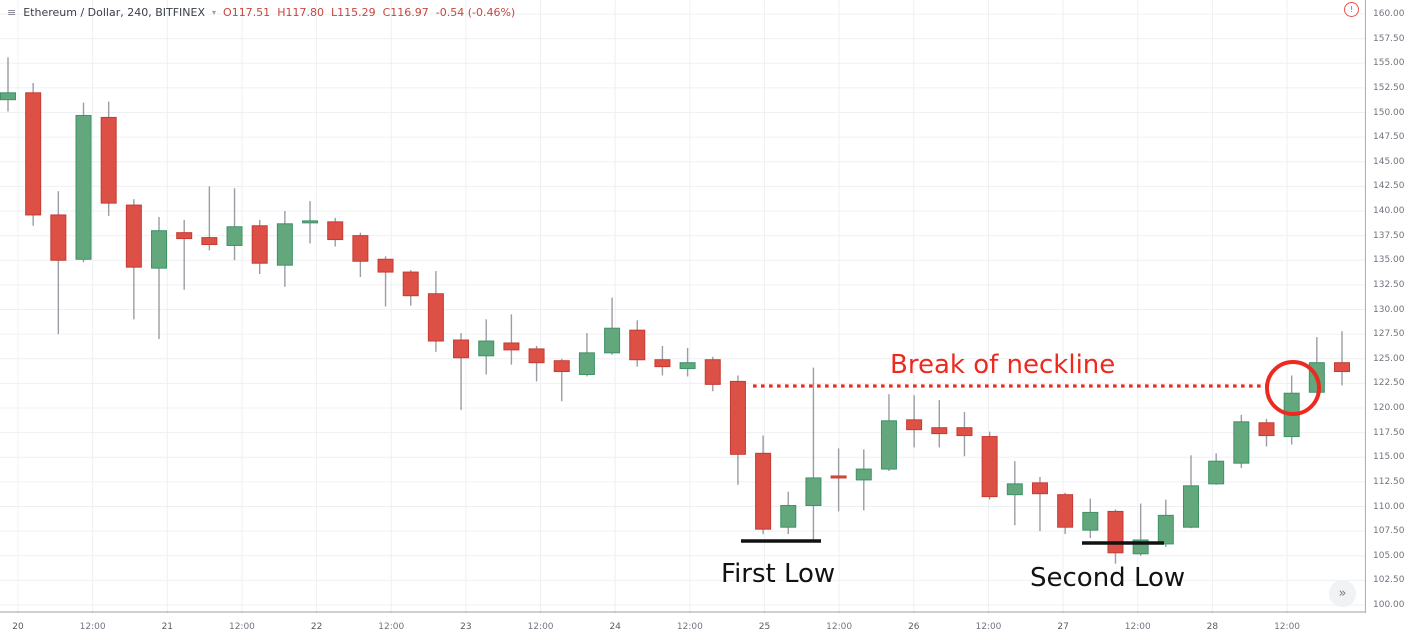 This screenshot has width=1410, height=642. What do you see at coordinates (1389, 555) in the screenshot?
I see `price-tick-label: 105.00` at bounding box center [1389, 555].